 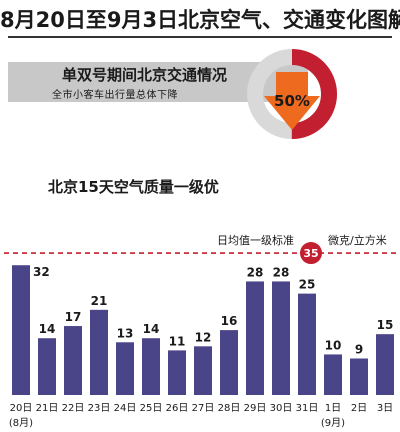 What do you see at coordinates (385, 325) in the screenshot?
I see `bar-value-label: 15` at bounding box center [385, 325].